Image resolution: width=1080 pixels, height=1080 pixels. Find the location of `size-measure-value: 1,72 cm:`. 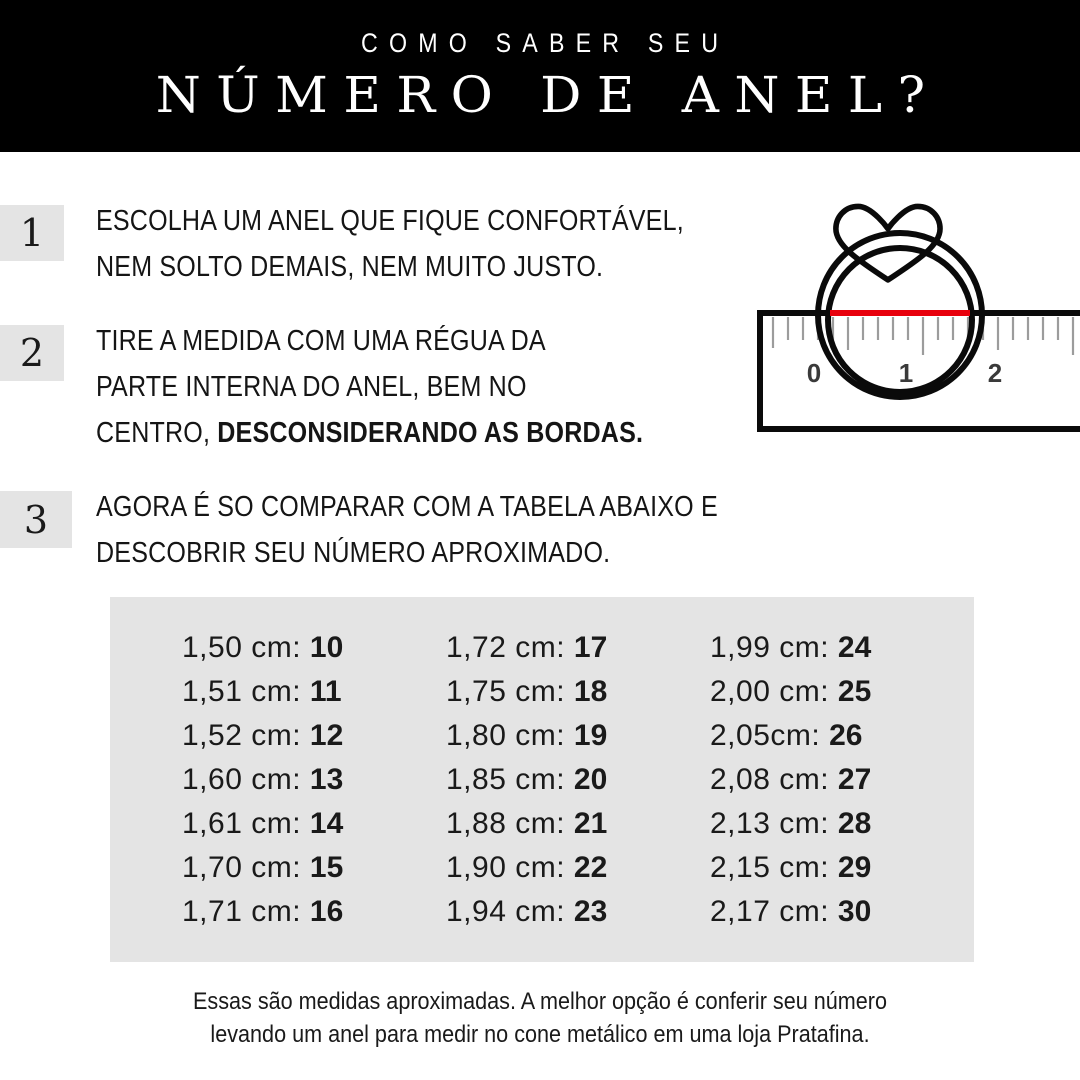

size-measure-value: 1,72 cm: is located at coordinates (506, 647).